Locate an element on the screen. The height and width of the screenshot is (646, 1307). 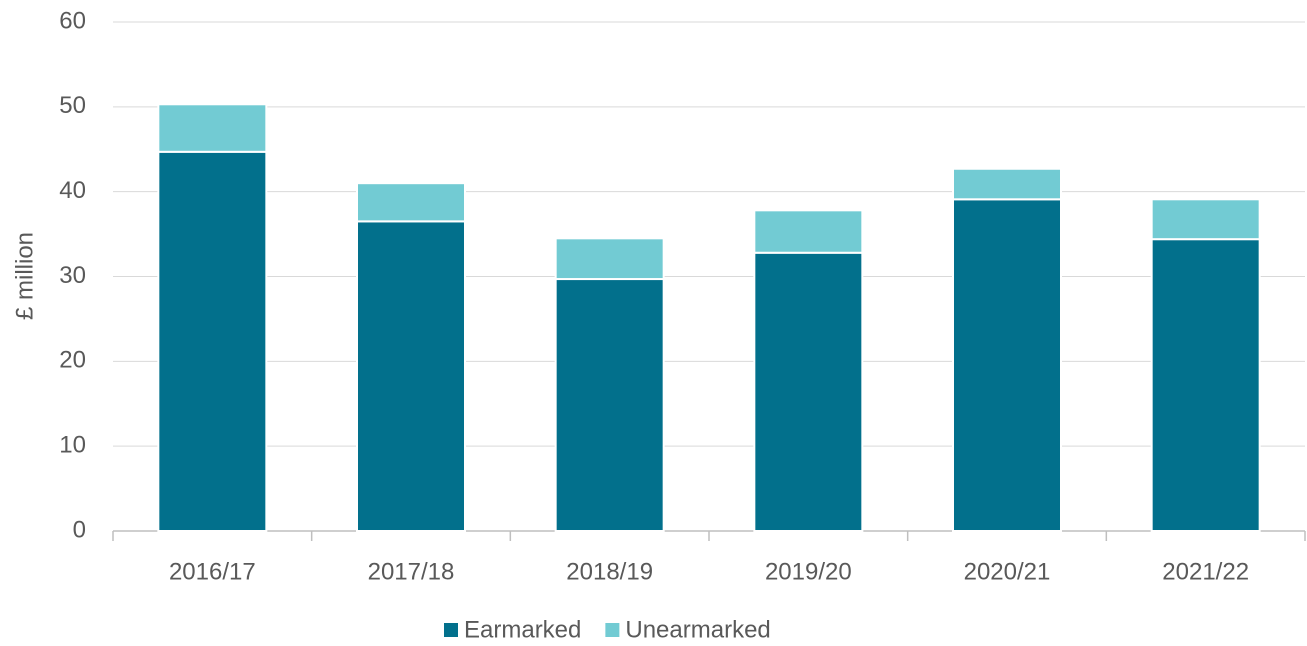
x-tick-label: 2020/21 is located at coordinates (1007, 571).